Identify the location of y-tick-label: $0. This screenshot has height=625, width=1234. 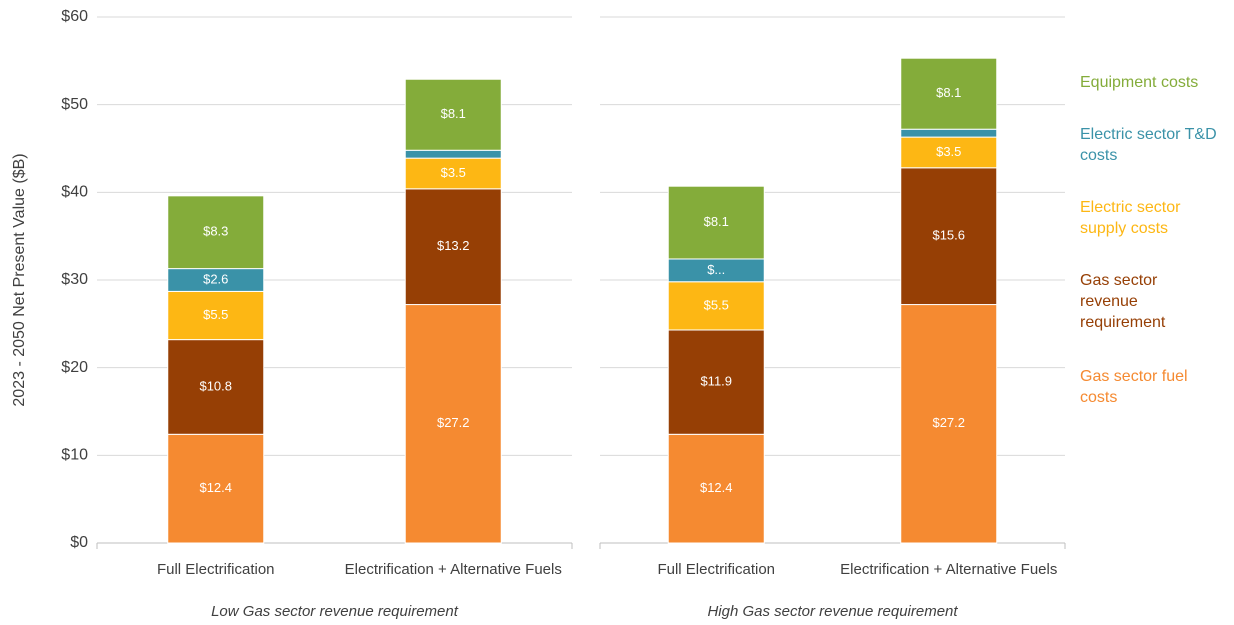
(79, 542).